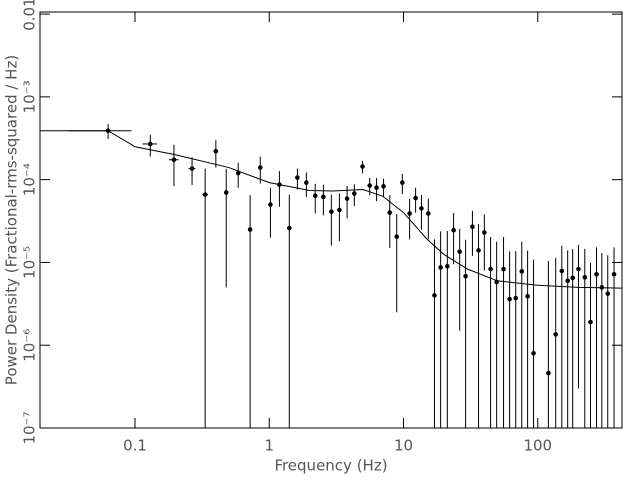  Describe the element at coordinates (30, 262) in the screenshot. I see `y-tick-label: 10⁻⁵` at that location.